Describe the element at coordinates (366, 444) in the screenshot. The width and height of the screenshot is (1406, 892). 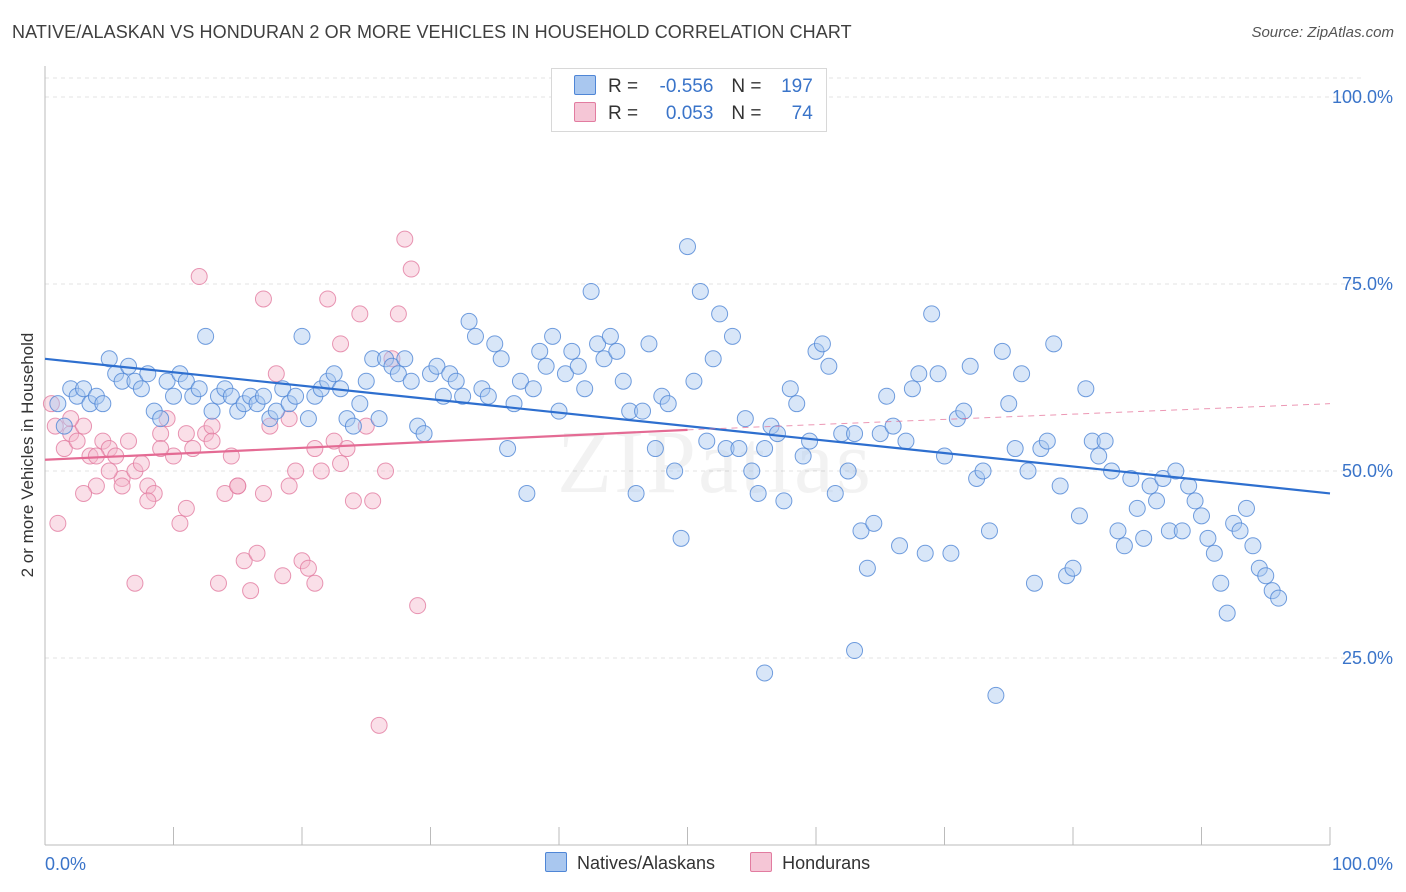
I see `hondurans-trend-line` at that location.